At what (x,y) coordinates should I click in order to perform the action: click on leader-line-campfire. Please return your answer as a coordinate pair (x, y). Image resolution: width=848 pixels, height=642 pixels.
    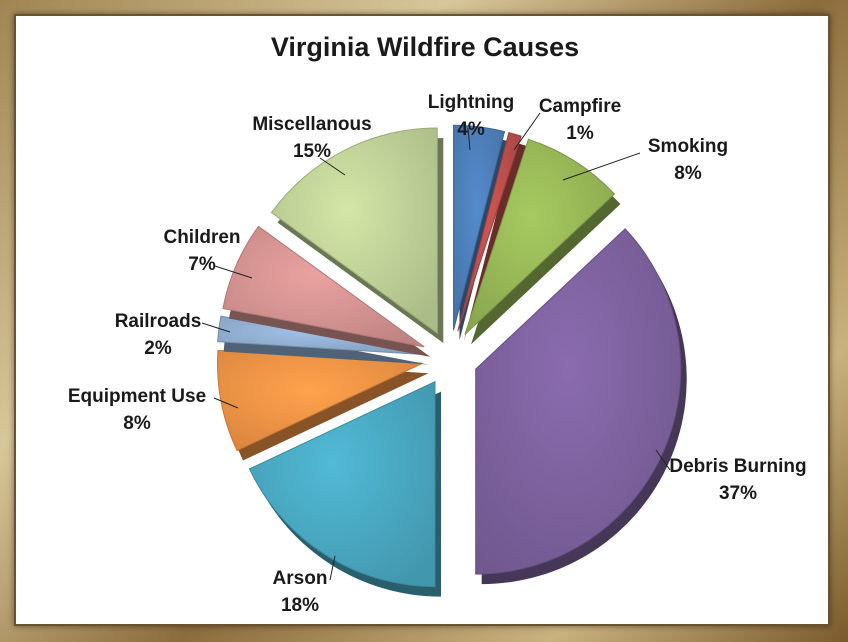
    Looking at the image, I should click on (527, 131).